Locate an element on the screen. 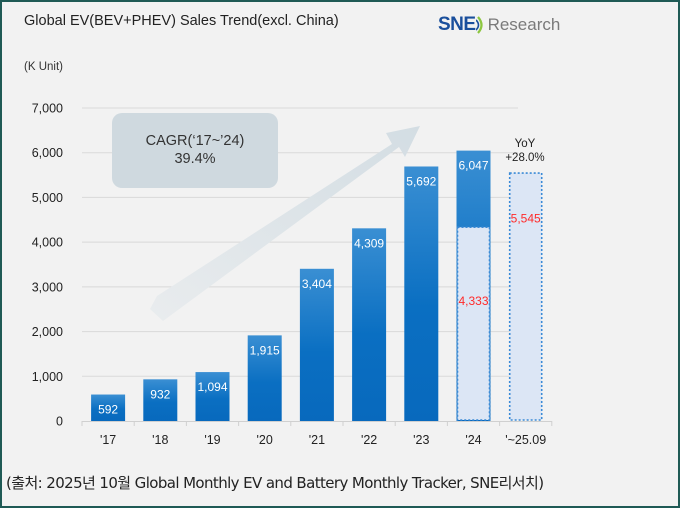  y-tick-label: 1,000 is located at coordinates (47, 377).